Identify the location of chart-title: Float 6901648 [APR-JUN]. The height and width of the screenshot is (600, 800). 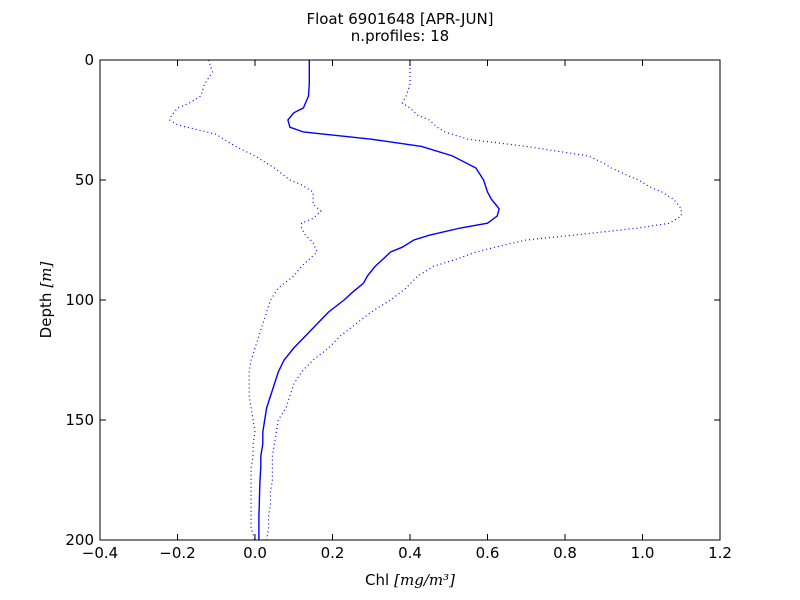
(399, 19).